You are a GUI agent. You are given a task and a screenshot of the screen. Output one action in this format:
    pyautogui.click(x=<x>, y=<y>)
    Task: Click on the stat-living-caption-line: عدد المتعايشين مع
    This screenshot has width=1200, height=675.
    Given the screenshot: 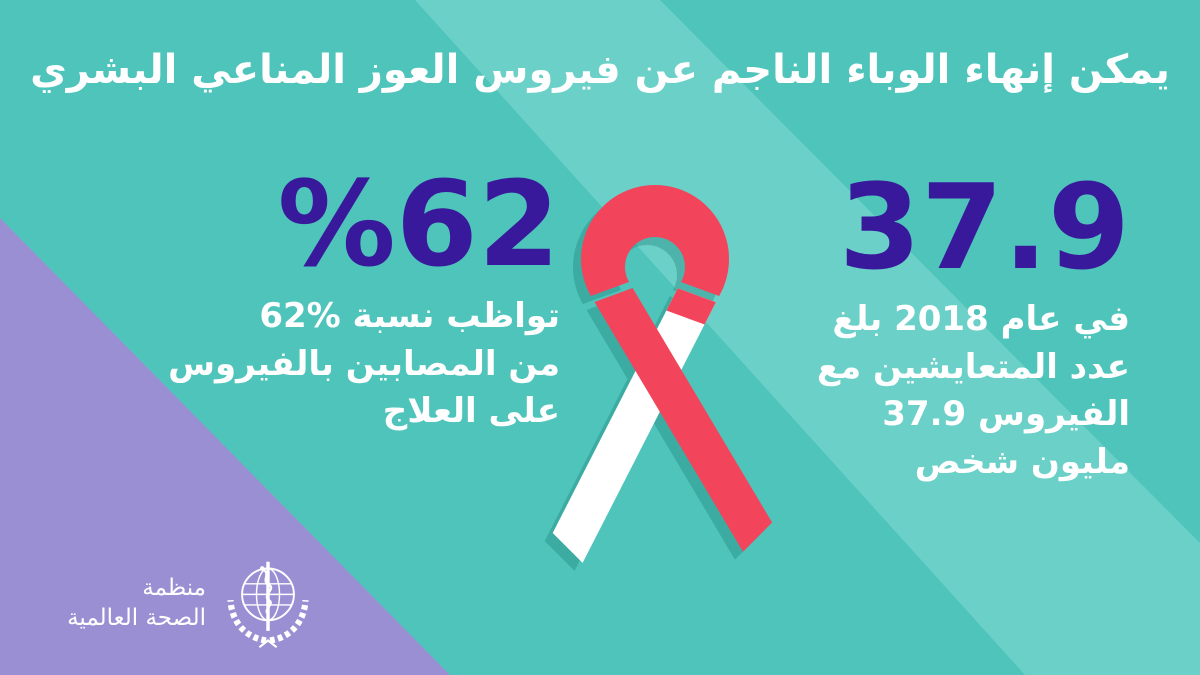 What is the action you would take?
    pyautogui.click(x=973, y=366)
    